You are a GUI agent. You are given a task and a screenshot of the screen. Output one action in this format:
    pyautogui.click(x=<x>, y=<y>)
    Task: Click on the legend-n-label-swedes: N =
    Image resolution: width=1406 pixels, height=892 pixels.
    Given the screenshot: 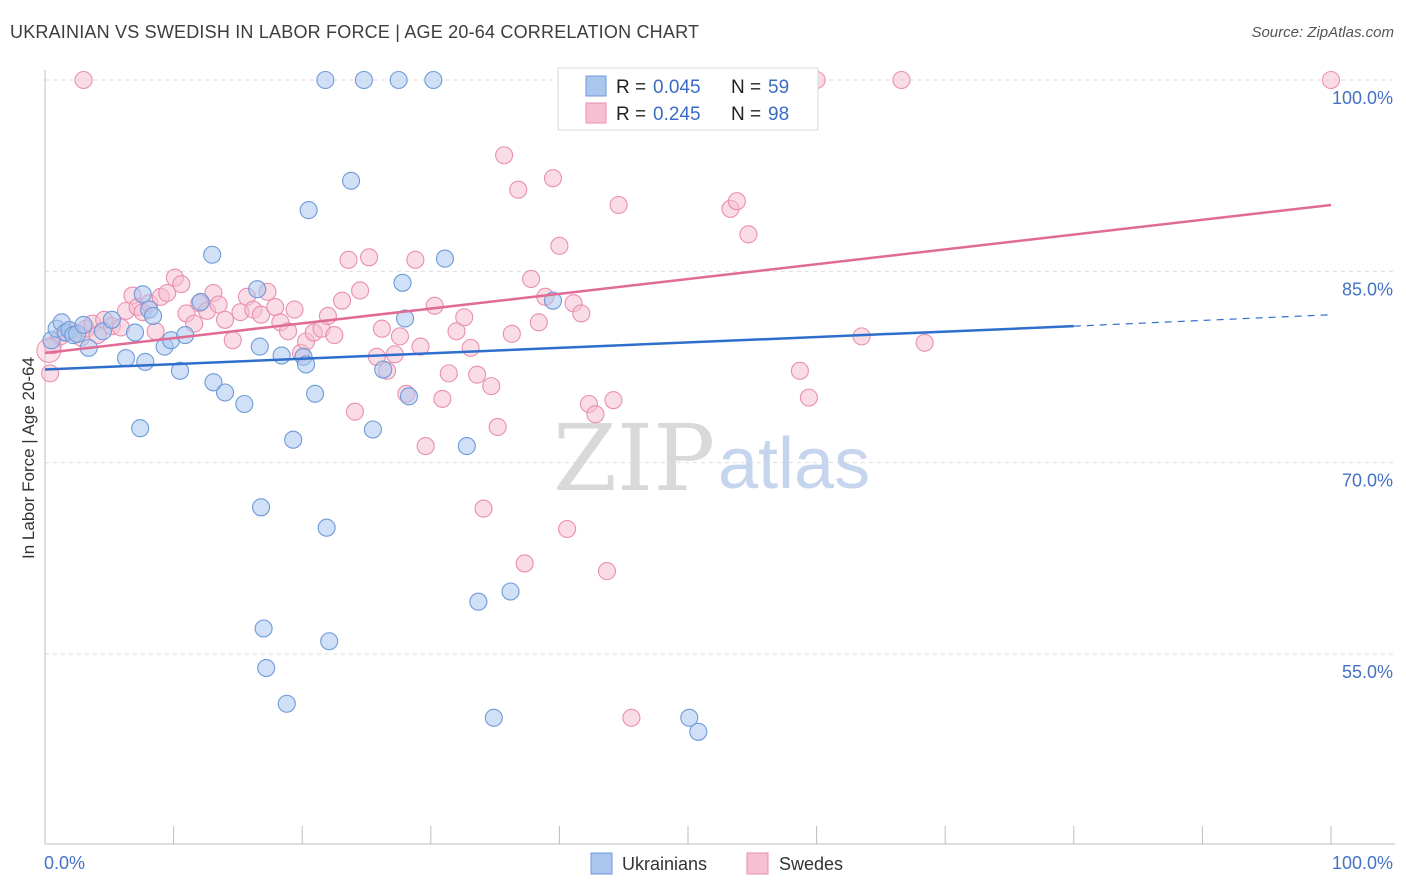 What is the action you would take?
    pyautogui.click(x=746, y=114)
    